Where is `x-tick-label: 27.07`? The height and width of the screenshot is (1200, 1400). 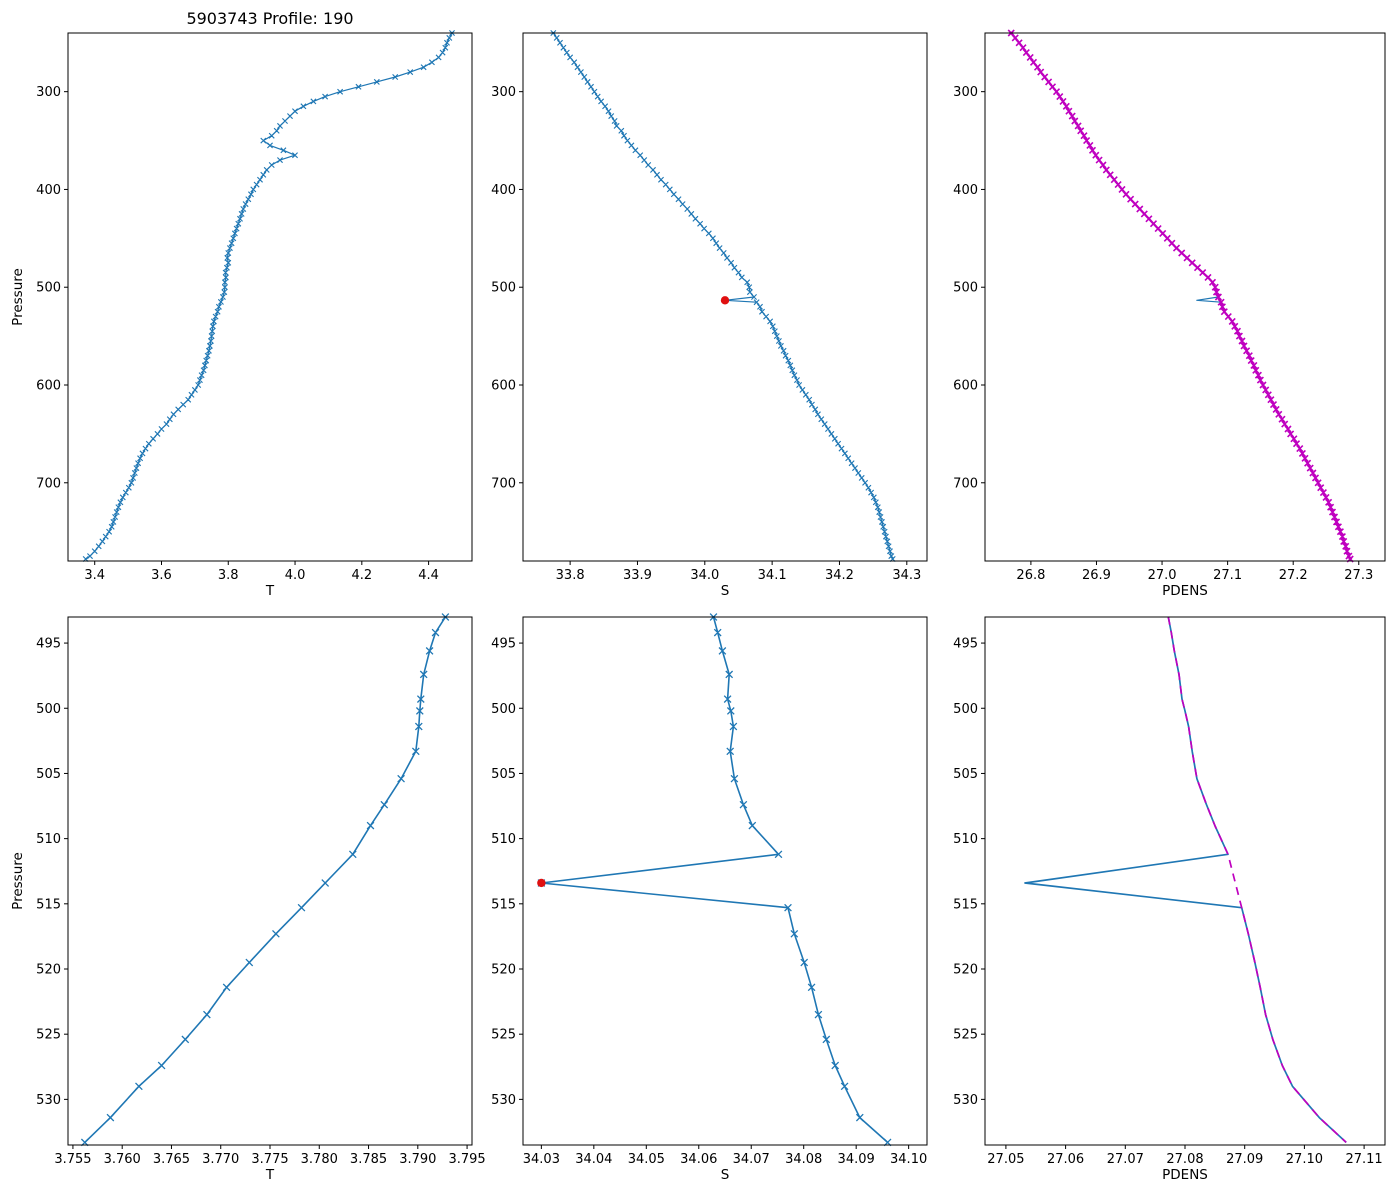 x-tick-label: 27.07 is located at coordinates (1125, 1159).